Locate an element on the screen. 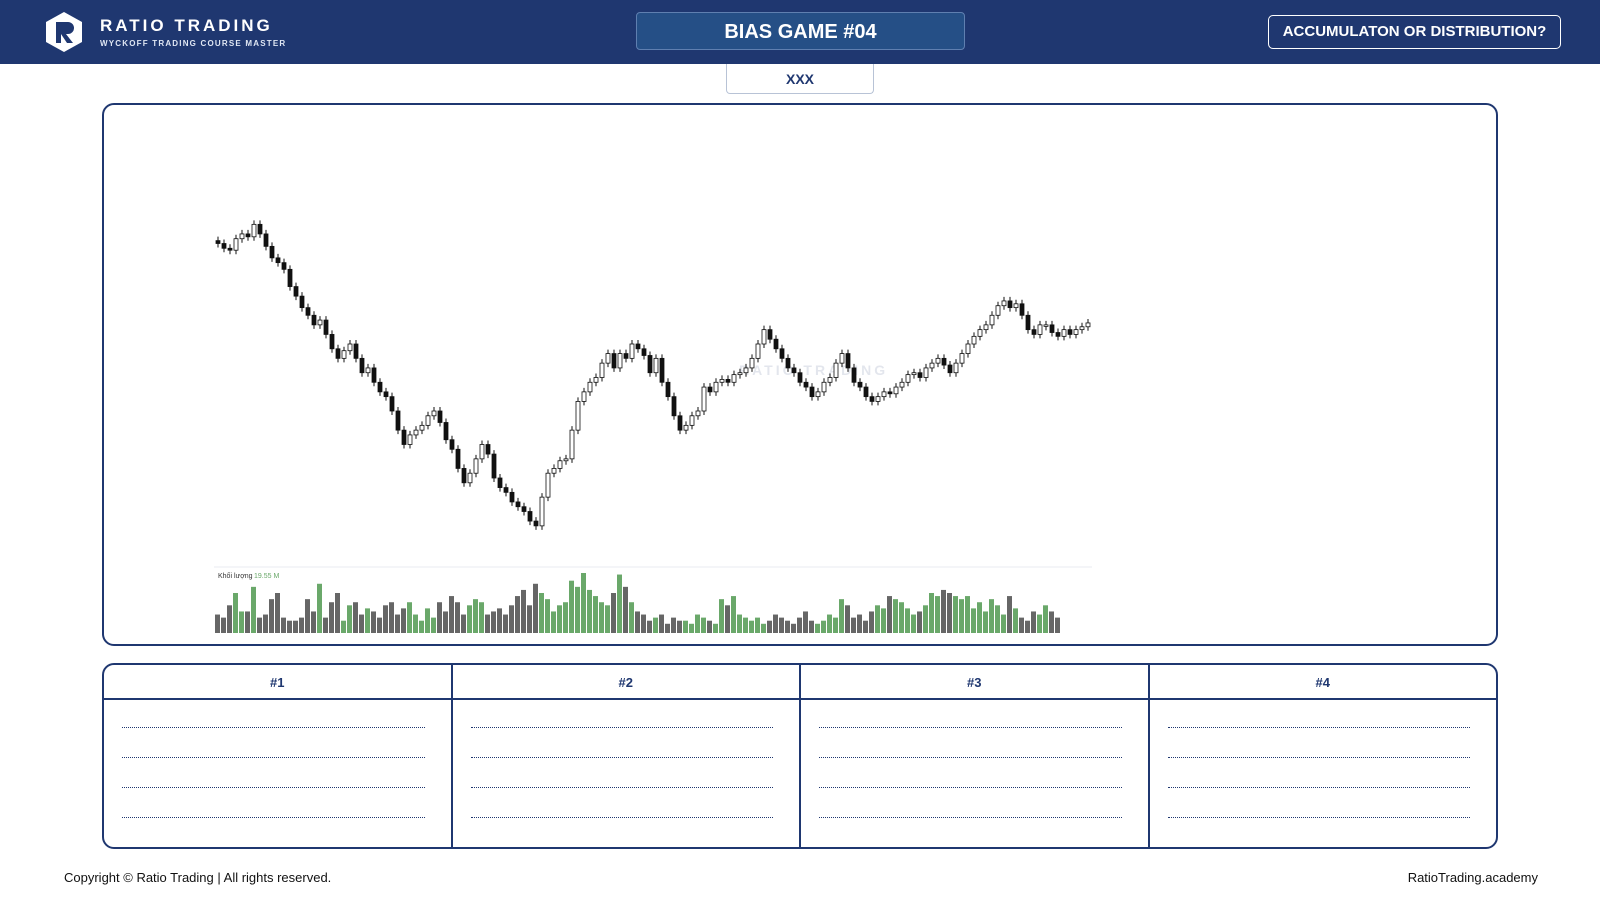 This screenshot has width=1600, height=899. game-title: BIAS GAME #04 is located at coordinates (800, 31).